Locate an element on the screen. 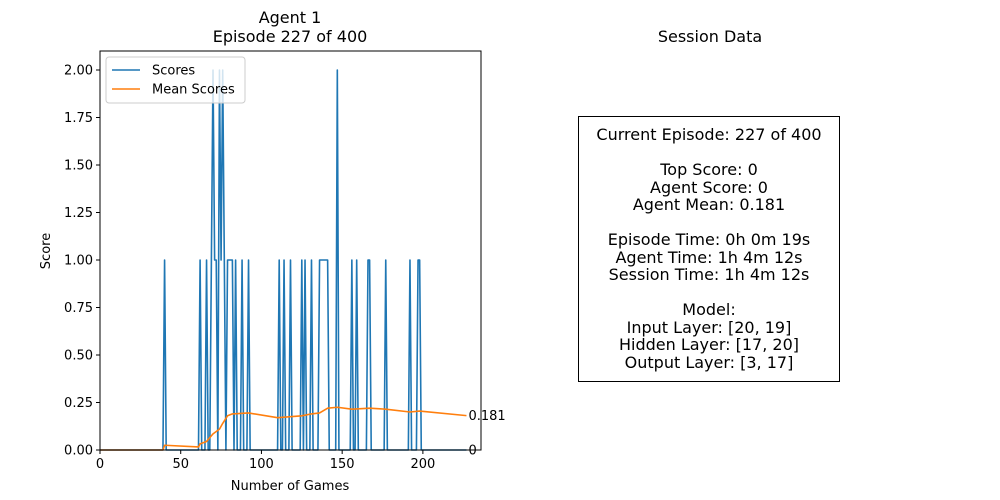 The height and width of the screenshot is (500, 1000). agent-score: Agent Score: 0 is located at coordinates (709, 187).